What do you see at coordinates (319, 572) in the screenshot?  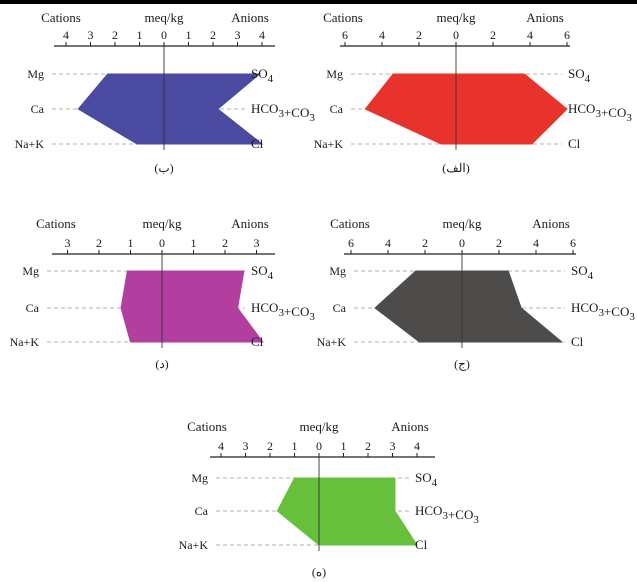 I see `diagram-caption: (ه)` at bounding box center [319, 572].